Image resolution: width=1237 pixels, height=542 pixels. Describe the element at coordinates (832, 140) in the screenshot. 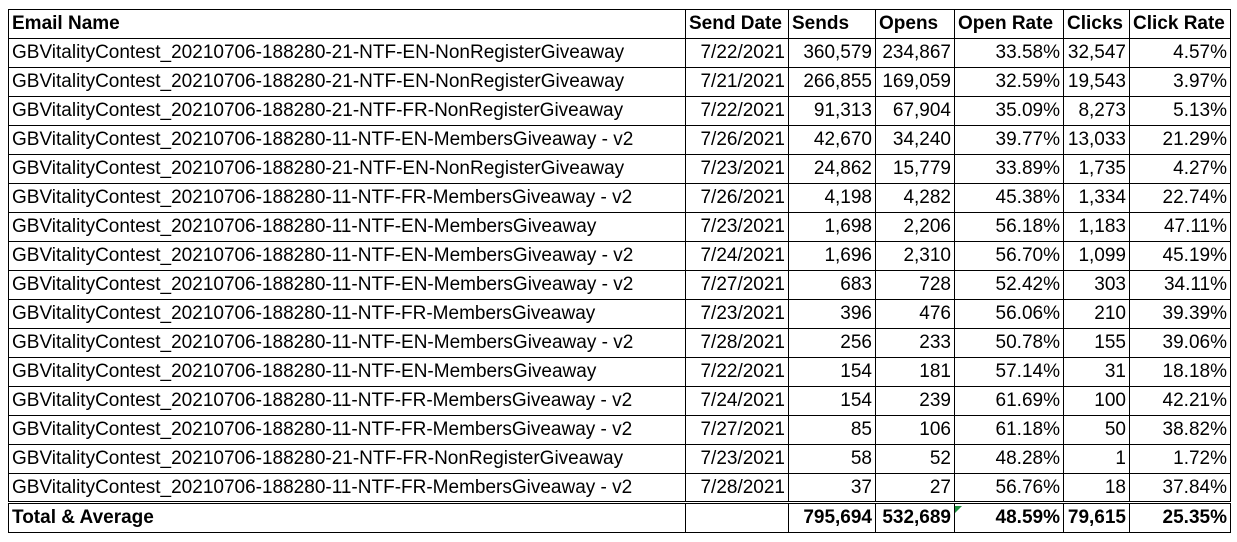

I see `cell-sends: 42,670` at that location.